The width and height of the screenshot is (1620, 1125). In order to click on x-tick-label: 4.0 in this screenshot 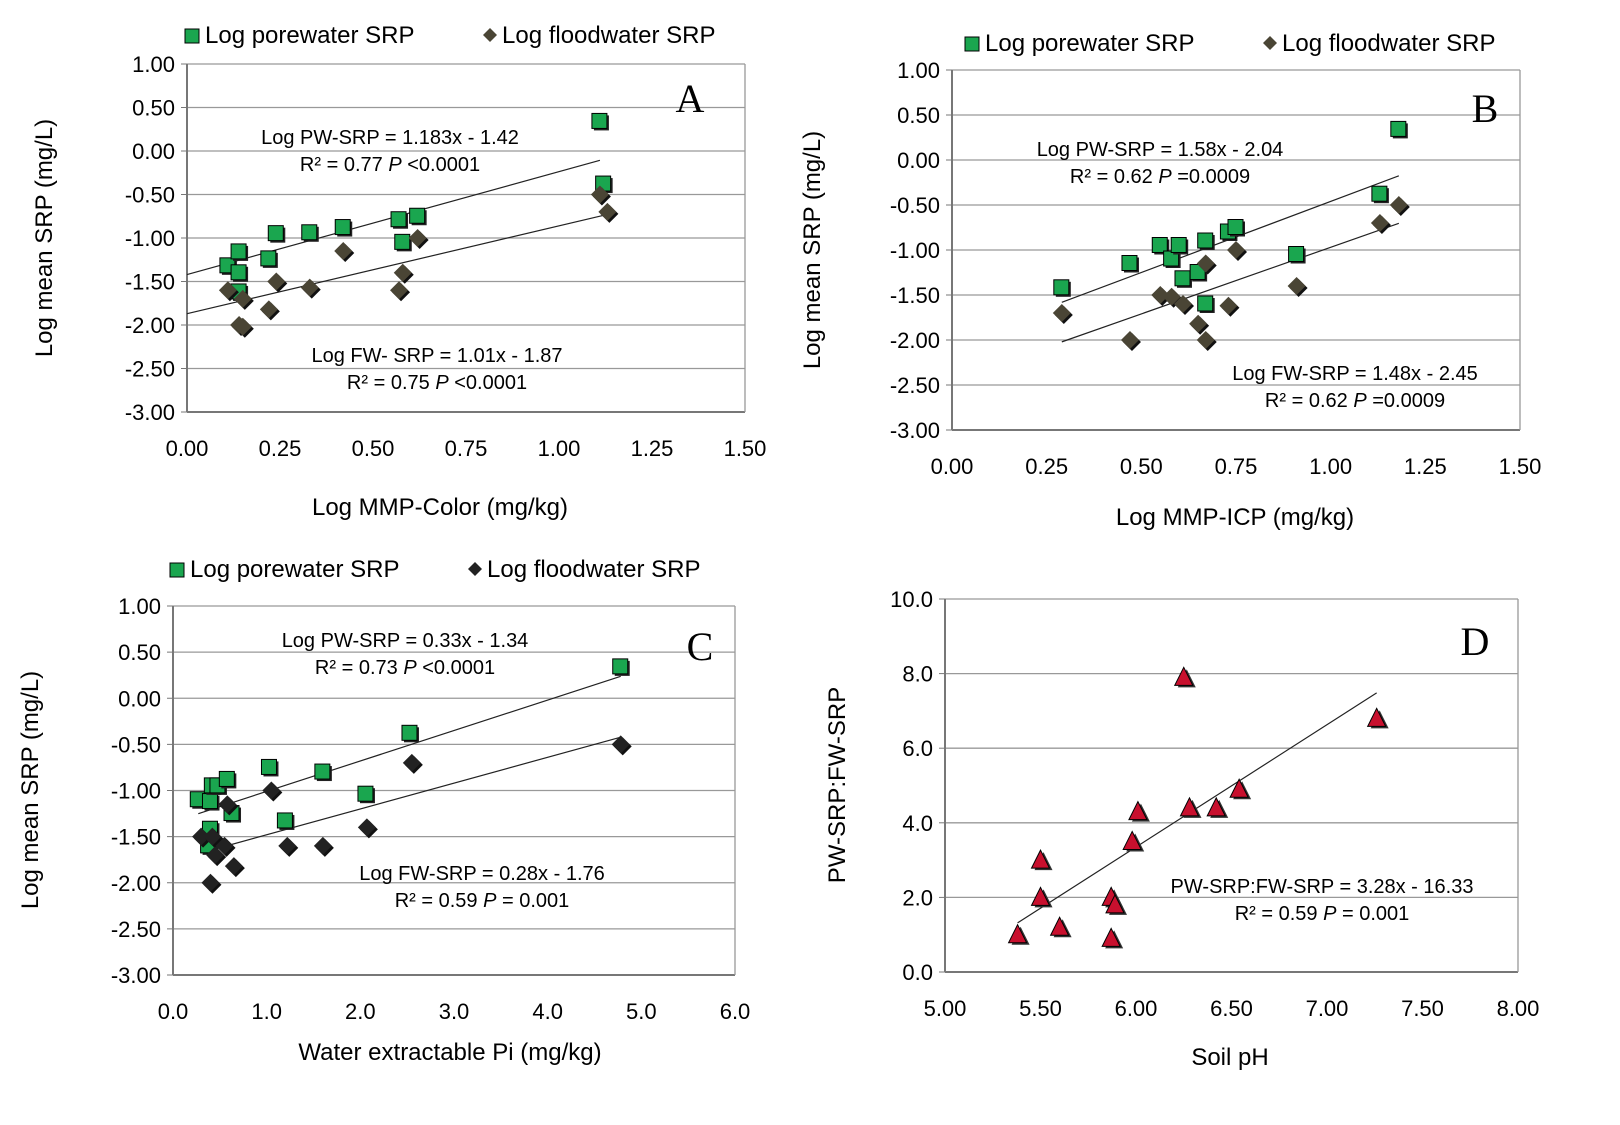, I will do `click(547, 1011)`.